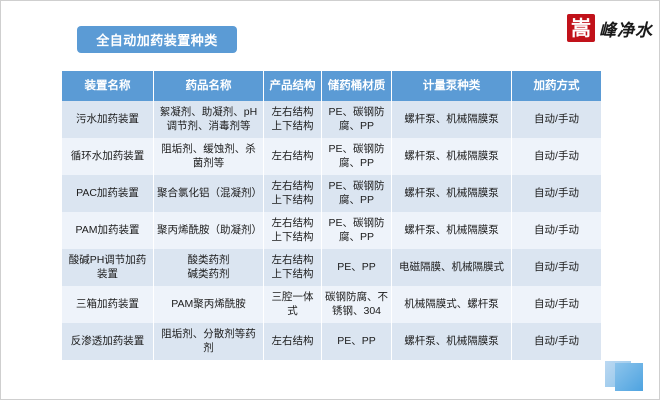 This screenshot has width=660, height=400. Describe the element at coordinates (208, 156) in the screenshot. I see `cell-chemical-name: 阻垢剂、缓蚀剂、杀菌剂等` at that location.